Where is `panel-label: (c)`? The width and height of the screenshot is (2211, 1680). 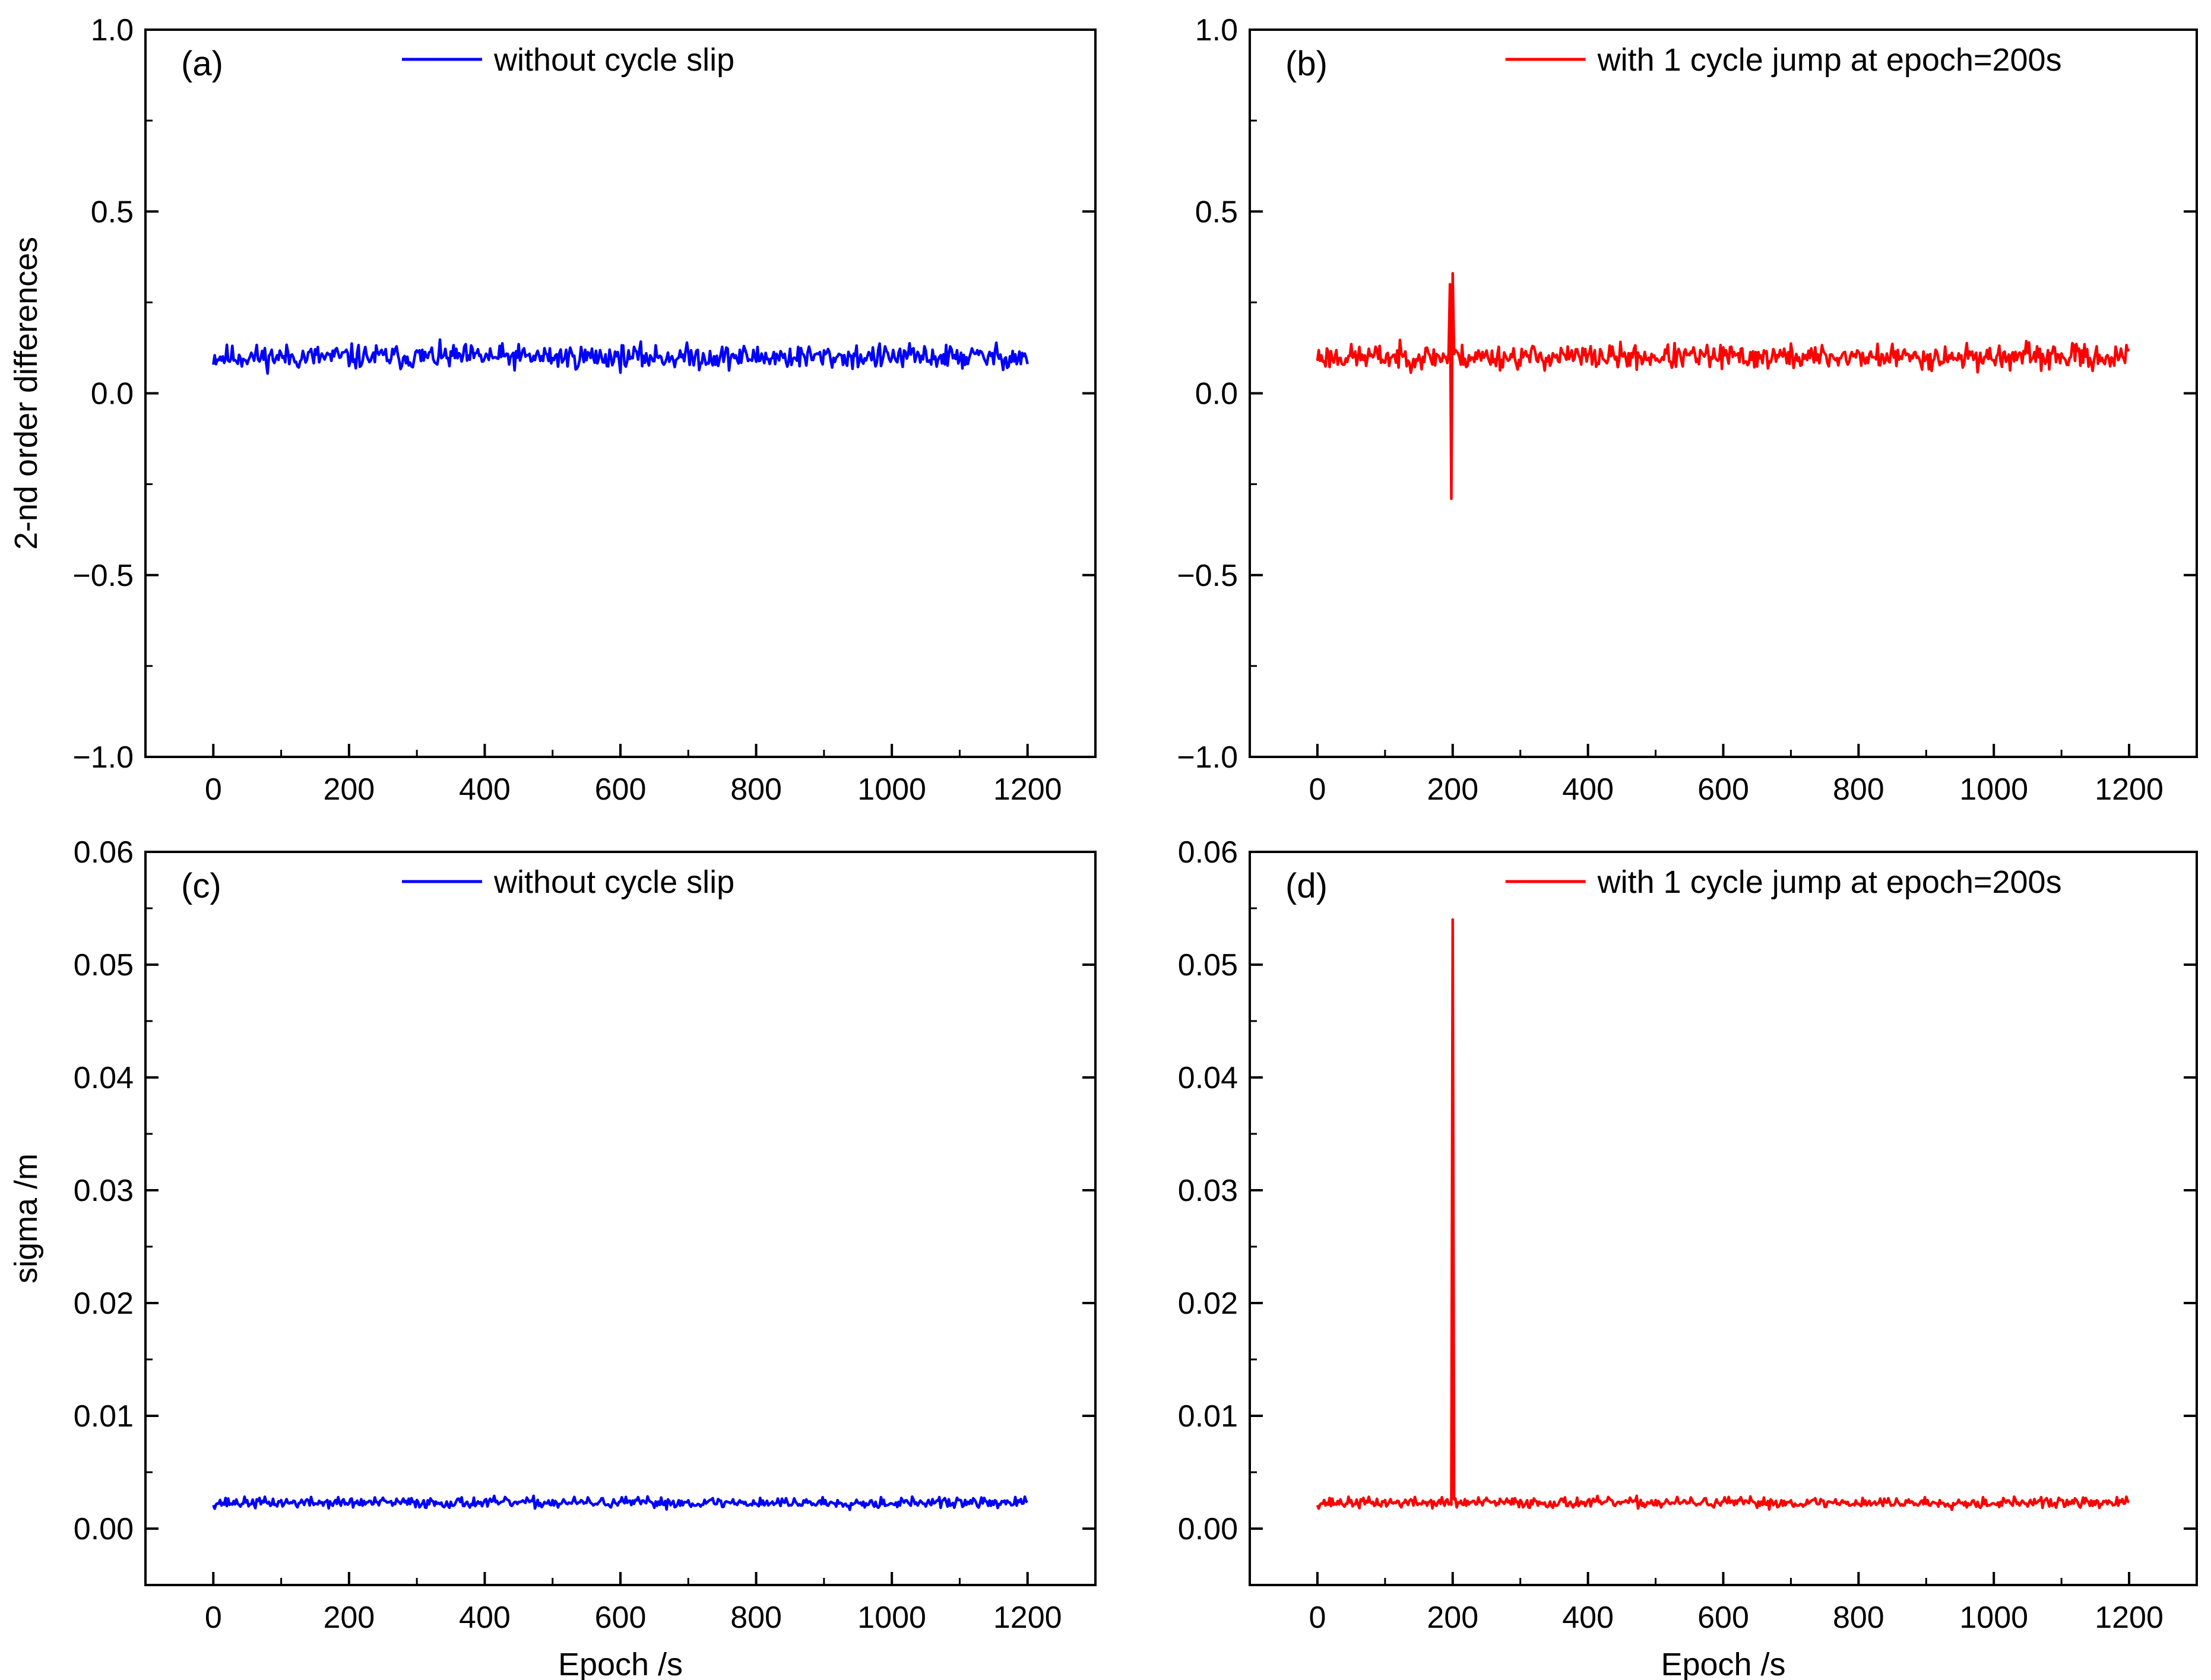
panel-label: (c) is located at coordinates (201, 886).